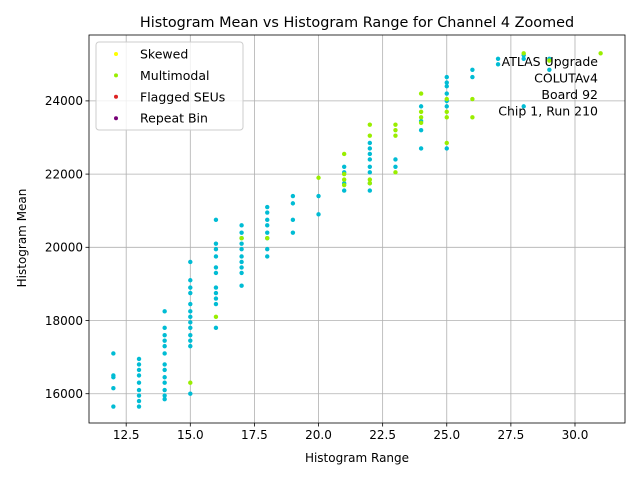 The width and height of the screenshot is (640, 480). I want to click on legend-label: Repeat Bin, so click(174, 118).